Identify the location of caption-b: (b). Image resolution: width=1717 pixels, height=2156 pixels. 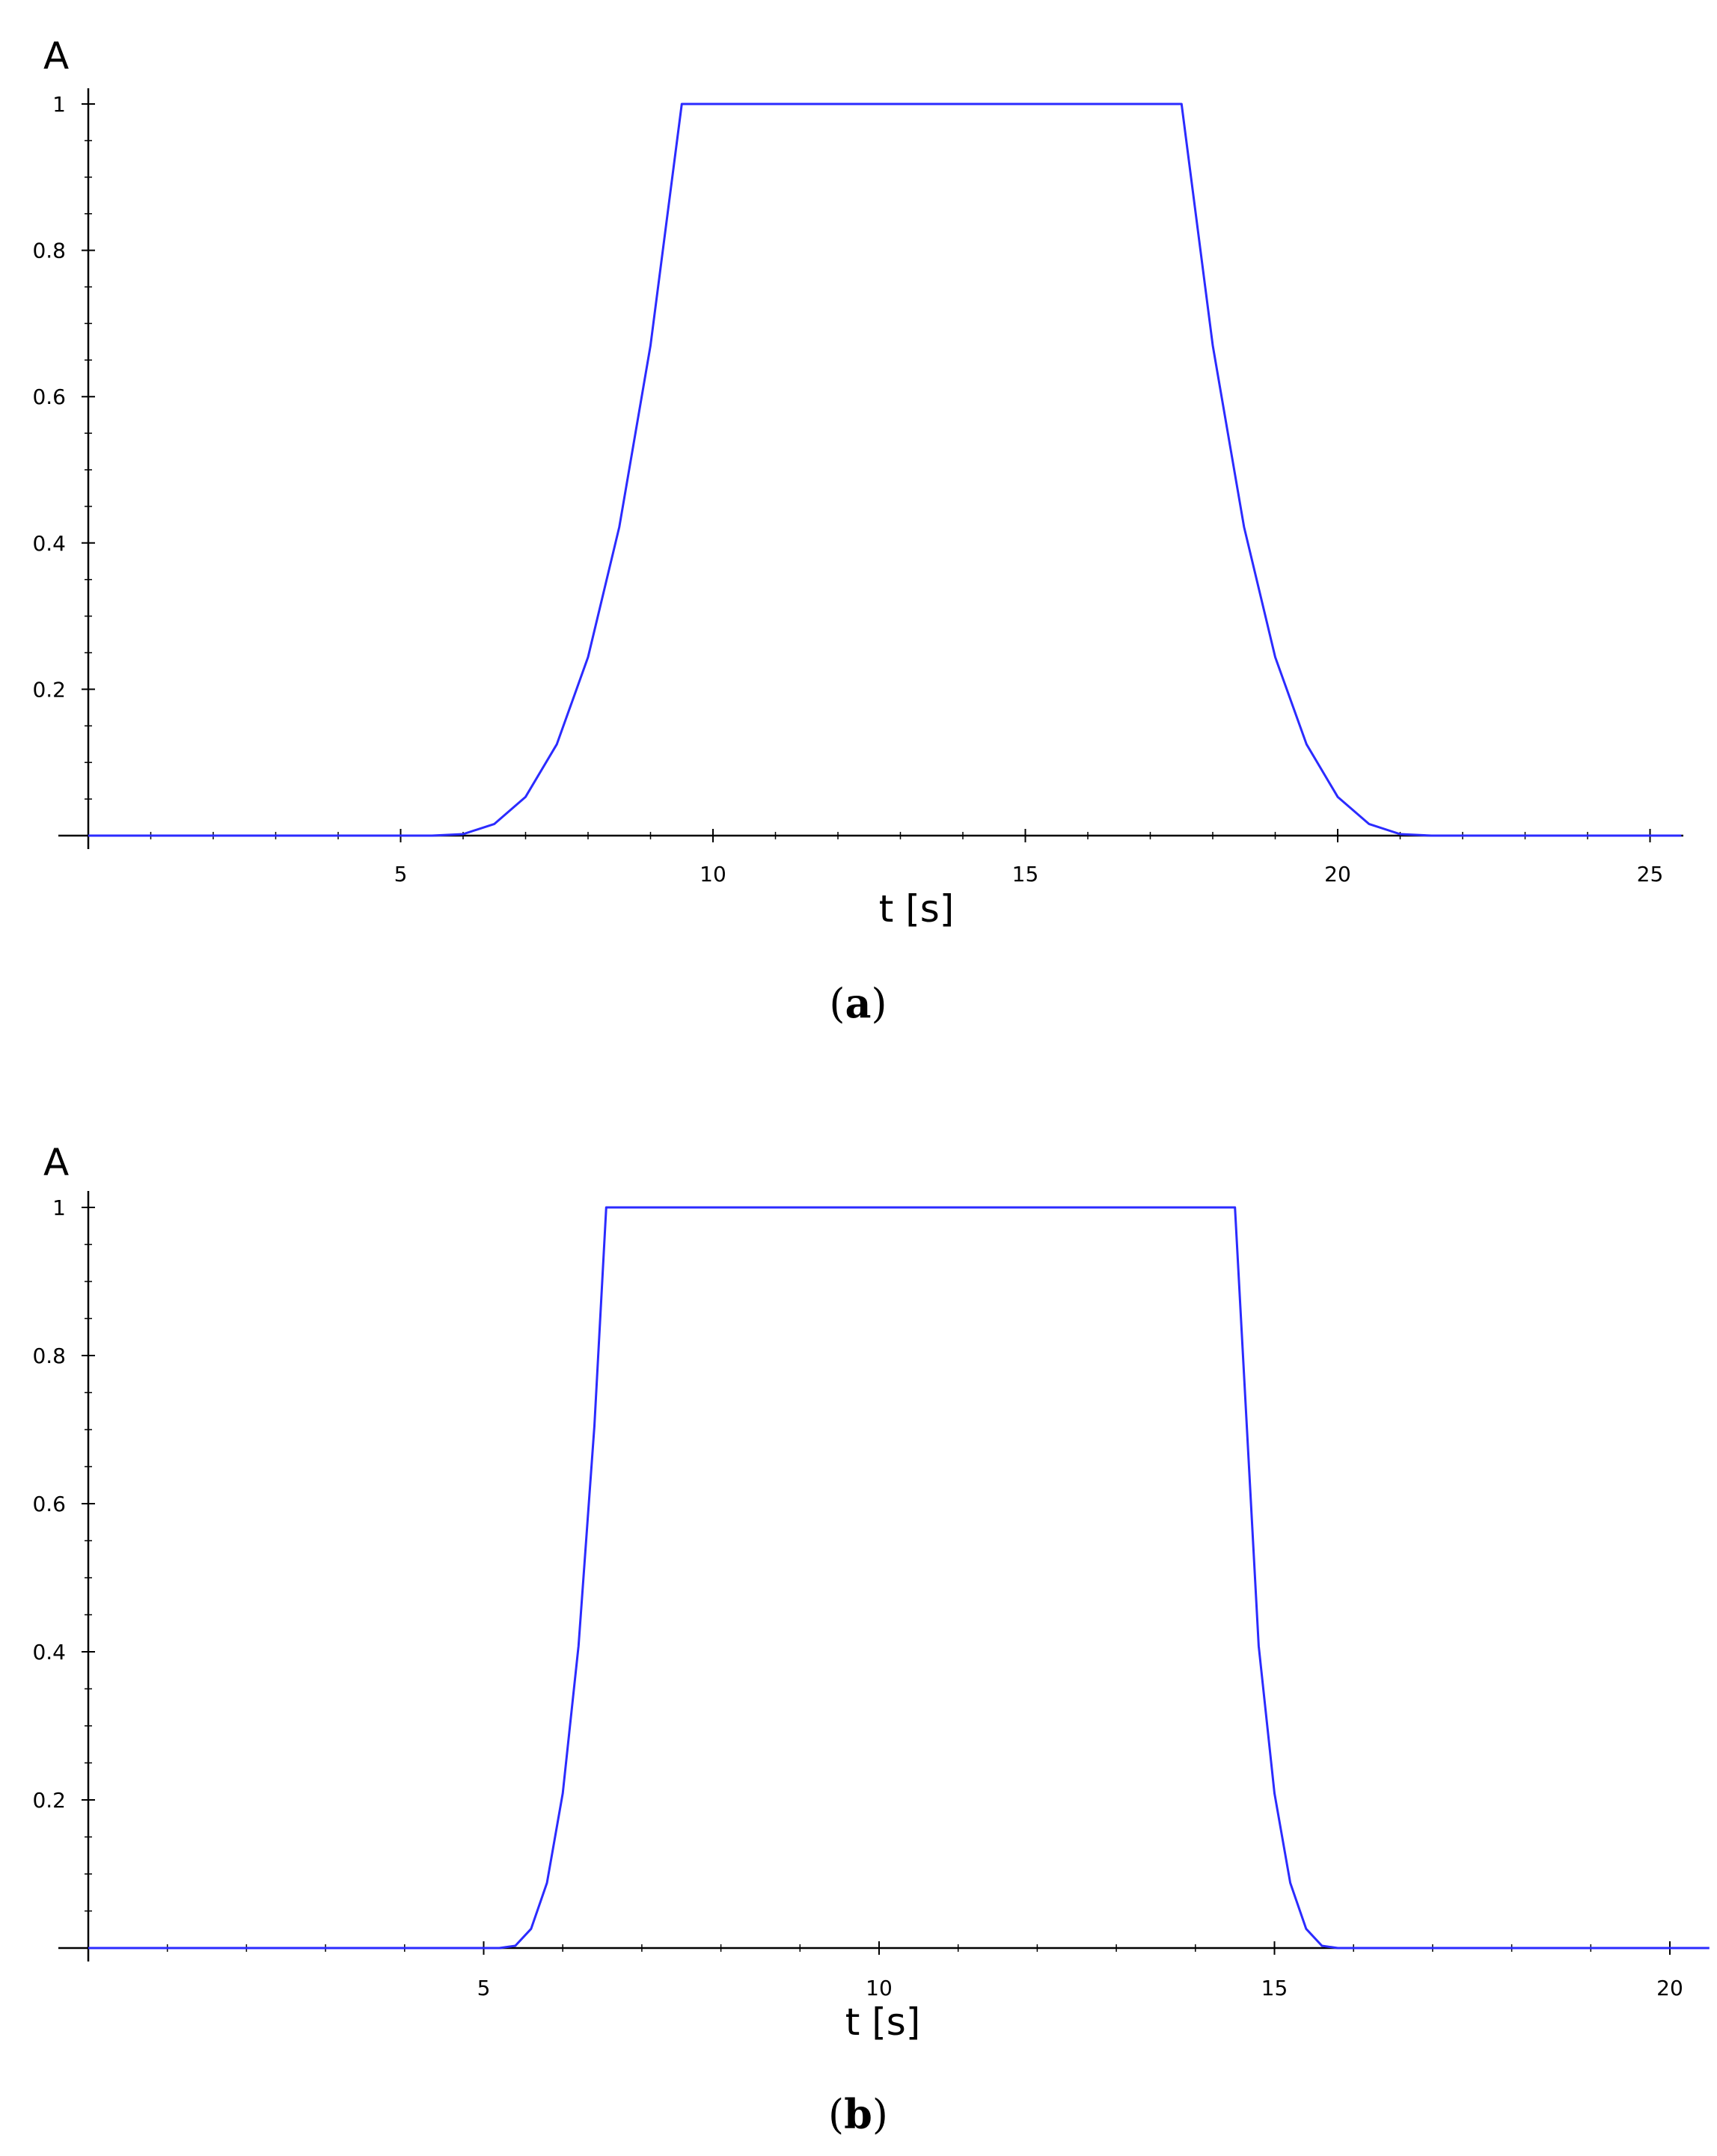
(858, 2114).